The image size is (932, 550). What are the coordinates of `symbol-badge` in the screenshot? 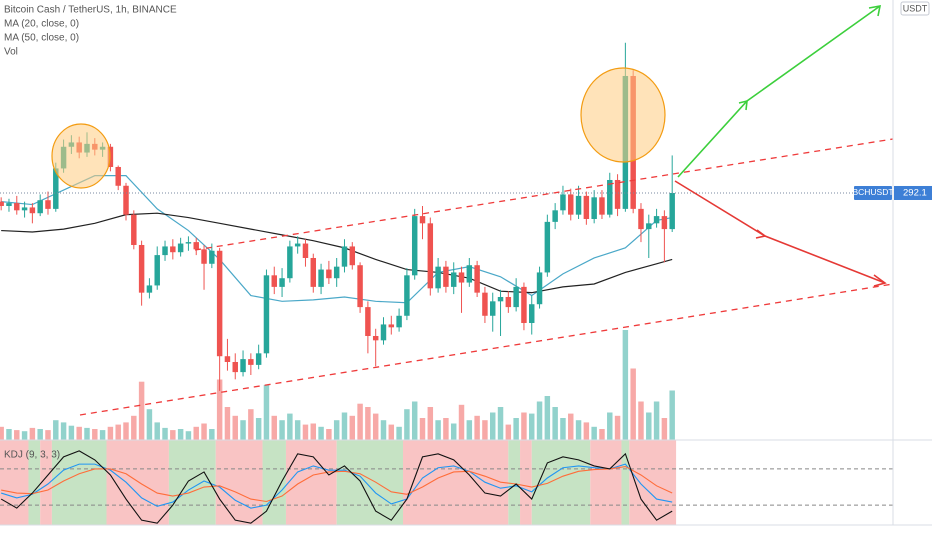 It's located at (873, 192).